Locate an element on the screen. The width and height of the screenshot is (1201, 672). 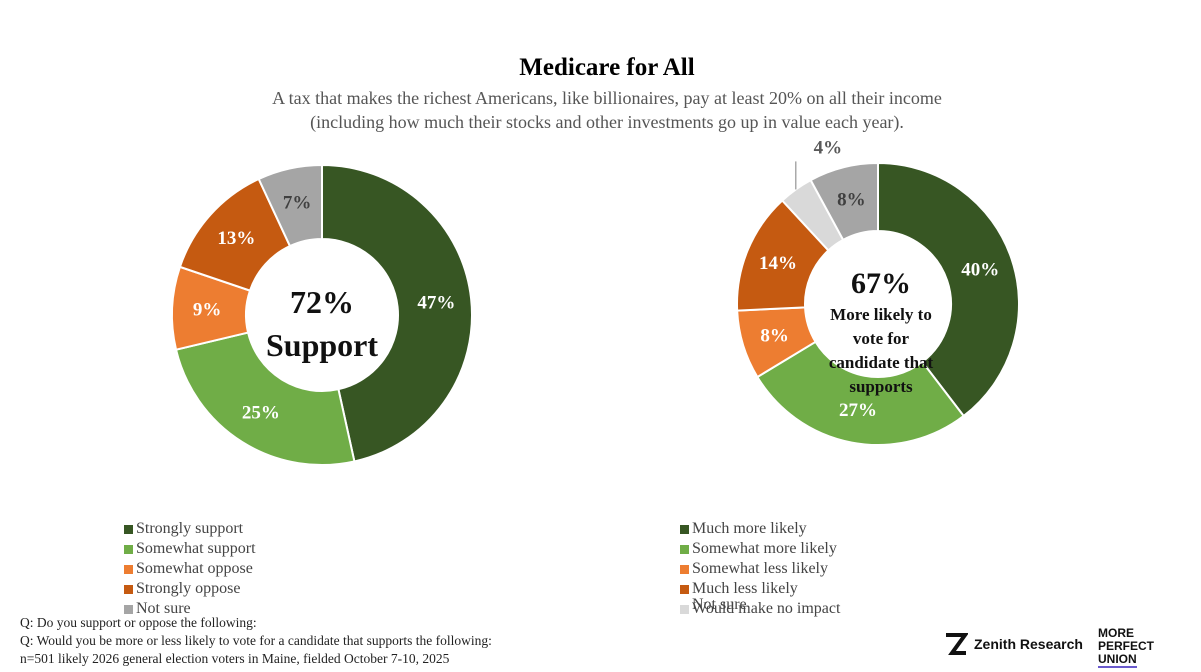
legend-item-somewhat-more-likely: Somewhat more likely is located at coordinates (760, 549).